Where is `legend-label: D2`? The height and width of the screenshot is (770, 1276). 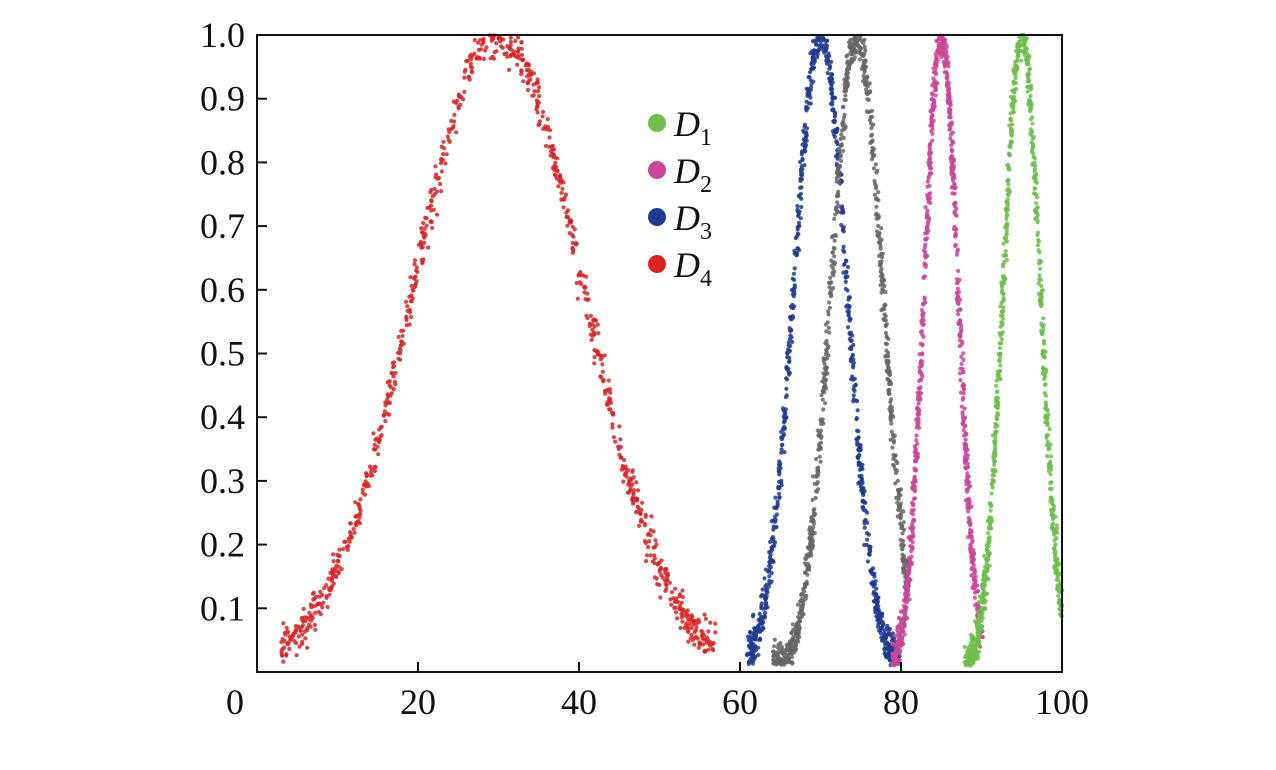 legend-label: D2 is located at coordinates (692, 174).